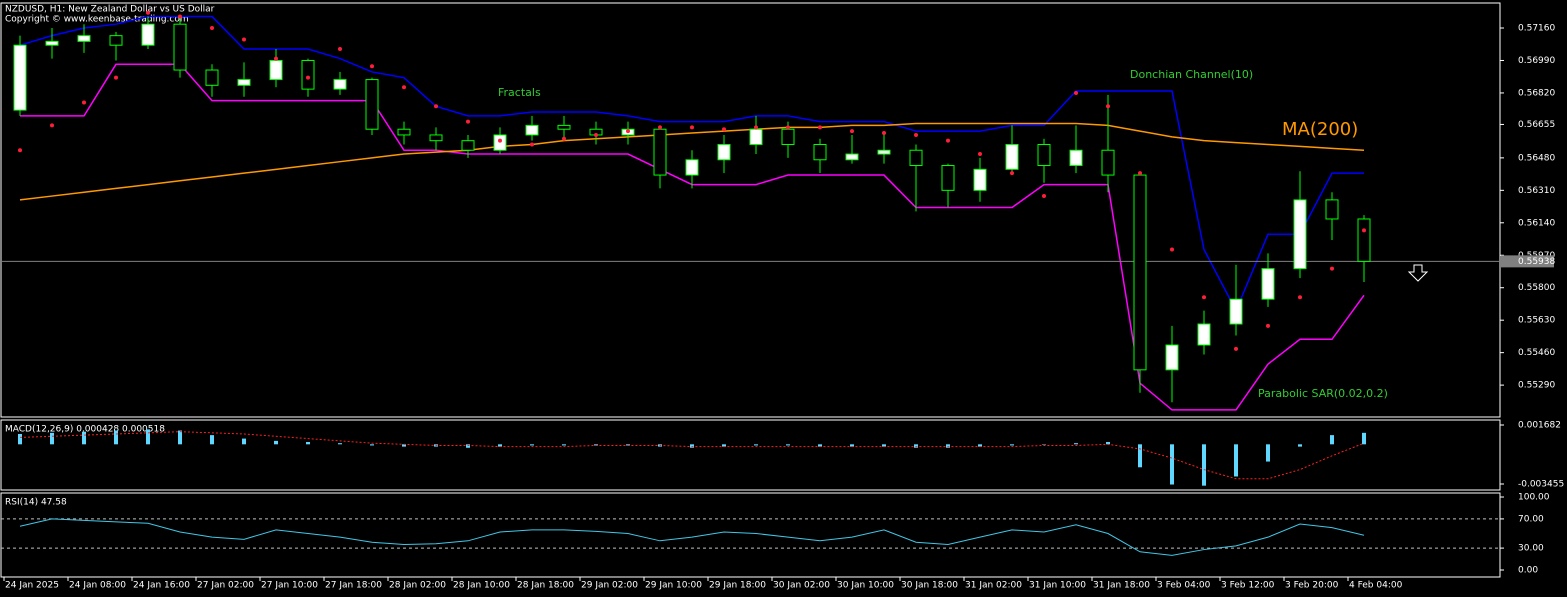 The width and height of the screenshot is (1567, 597). I want to click on last-price-box, so click(1527, 261).